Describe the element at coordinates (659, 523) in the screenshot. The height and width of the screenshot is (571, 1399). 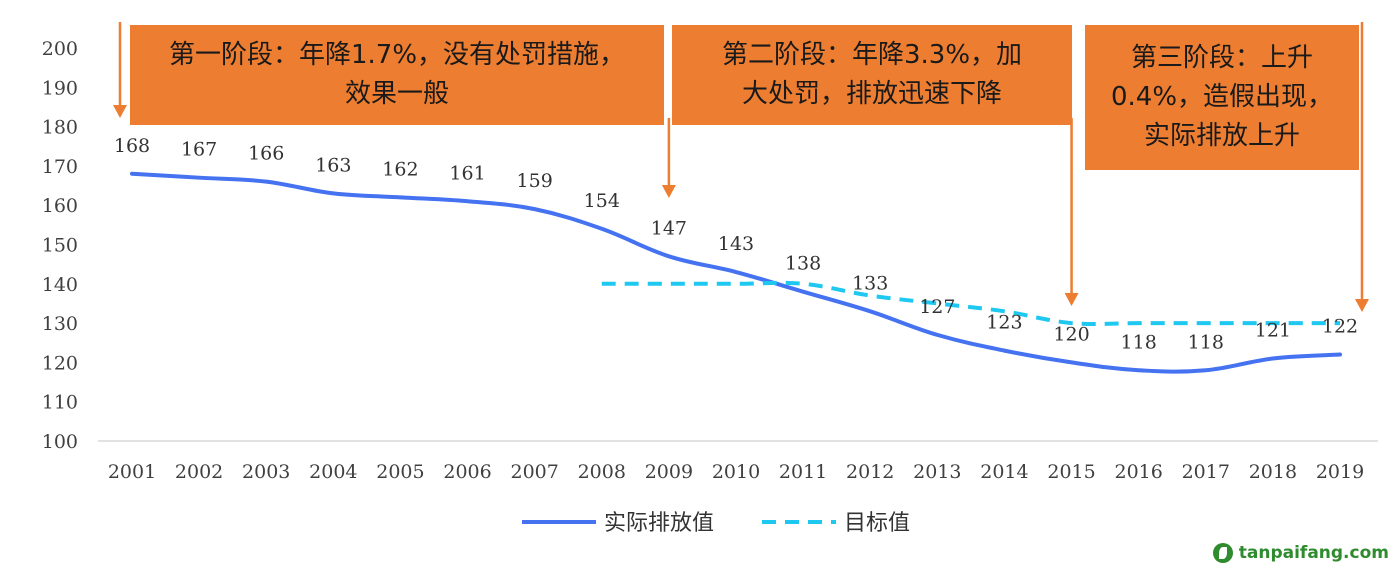
I see `legend-label-1: 实际排放值` at that location.